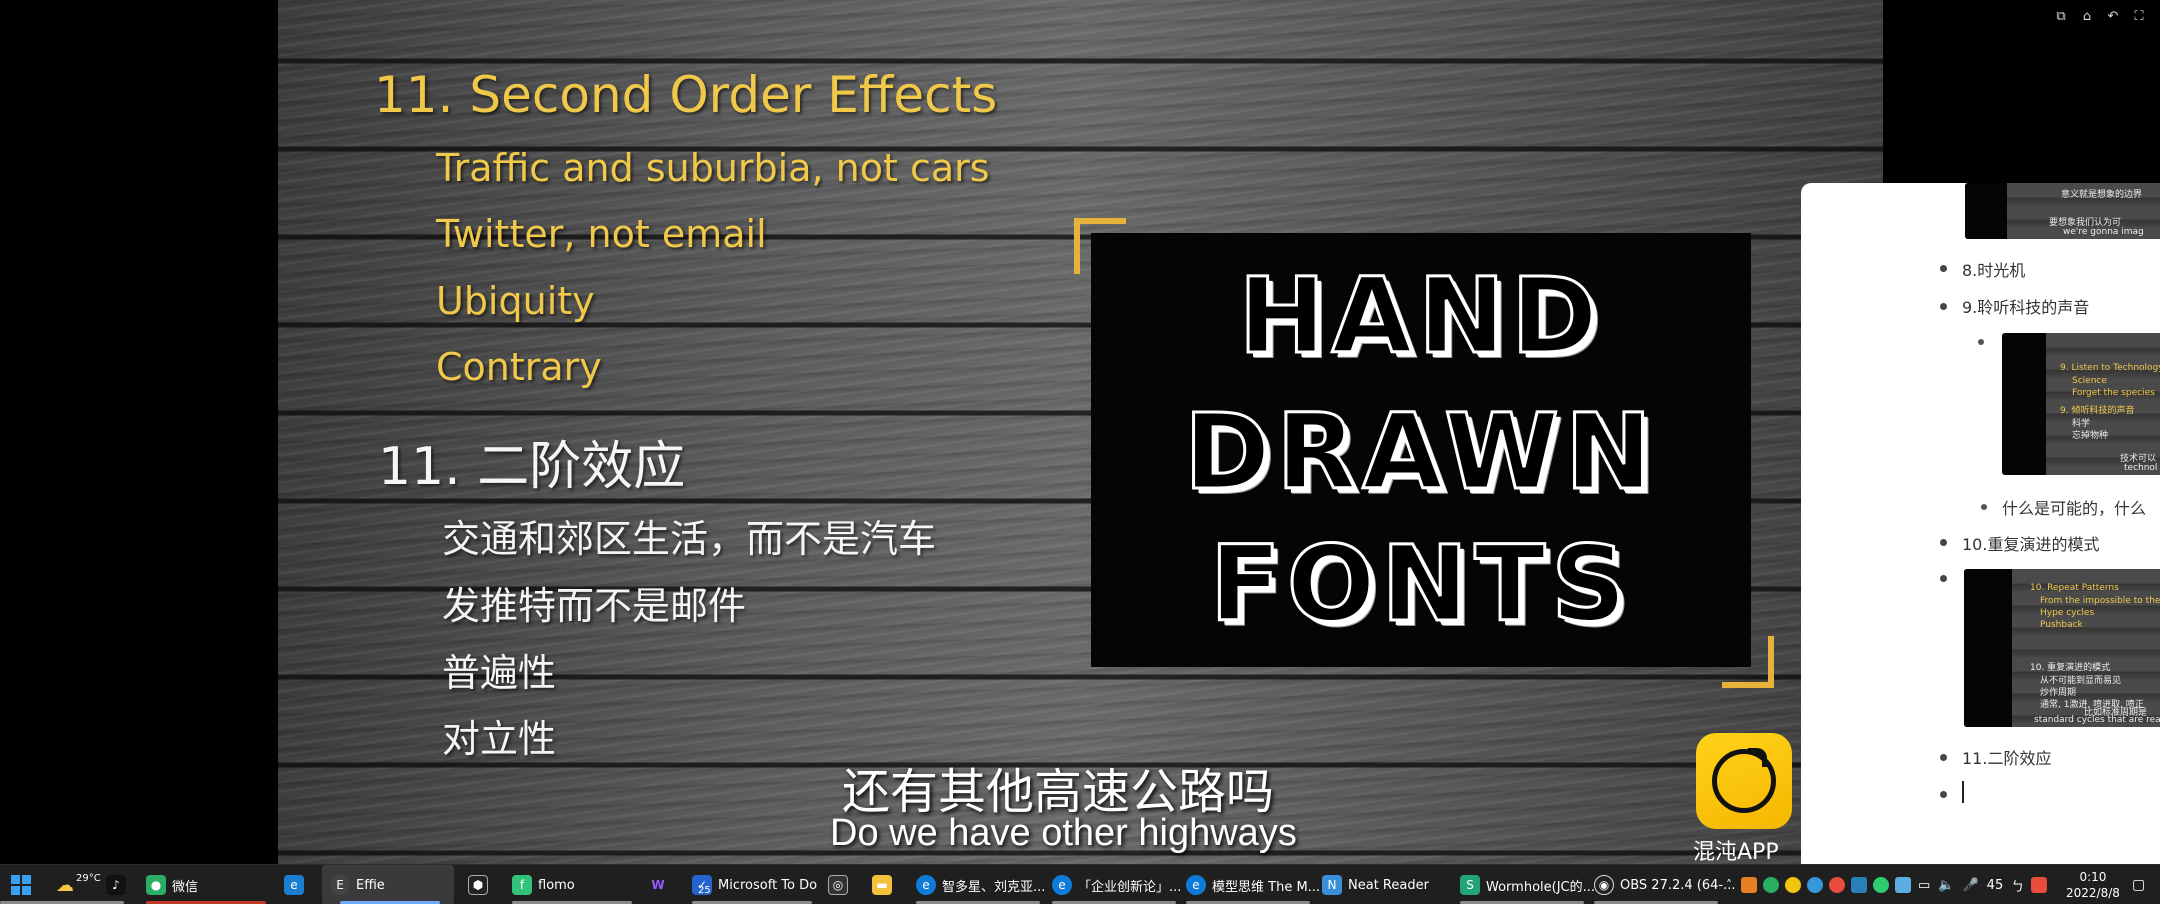 The height and width of the screenshot is (904, 2160). What do you see at coordinates (478, 885) in the screenshot?
I see `cube-icon: ⬢` at bounding box center [478, 885].